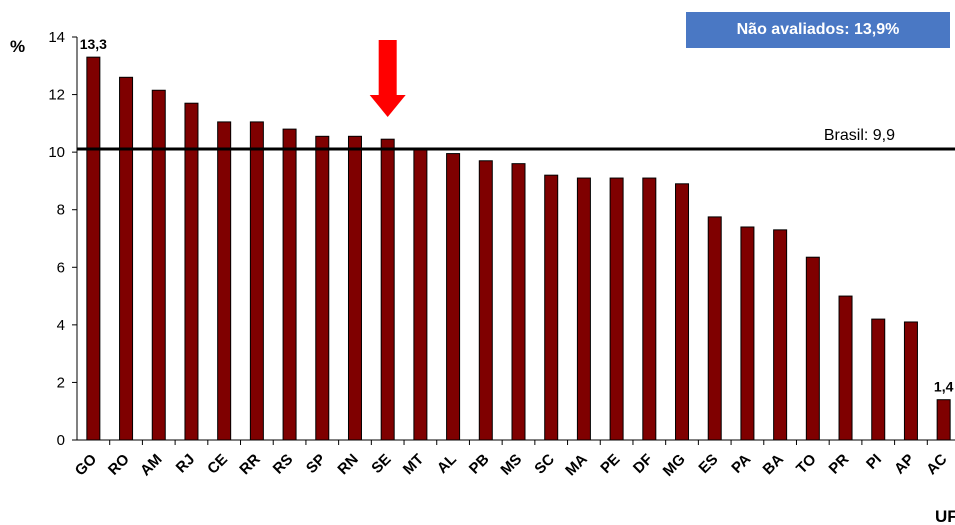 Image resolution: width=955 pixels, height=525 pixels. What do you see at coordinates (812, 348) in the screenshot?
I see `bar-to` at bounding box center [812, 348].